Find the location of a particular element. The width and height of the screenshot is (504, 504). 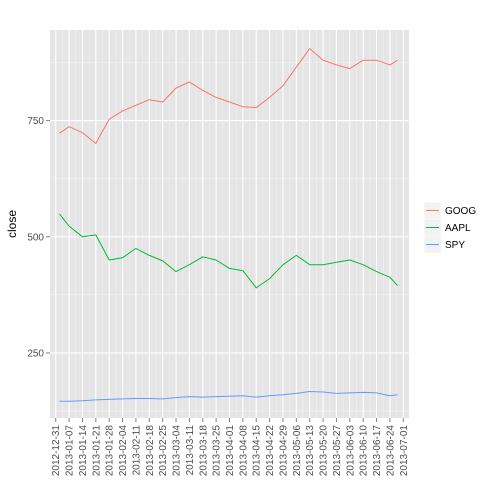

legend-label-spy: SPY is located at coordinates (455, 245).